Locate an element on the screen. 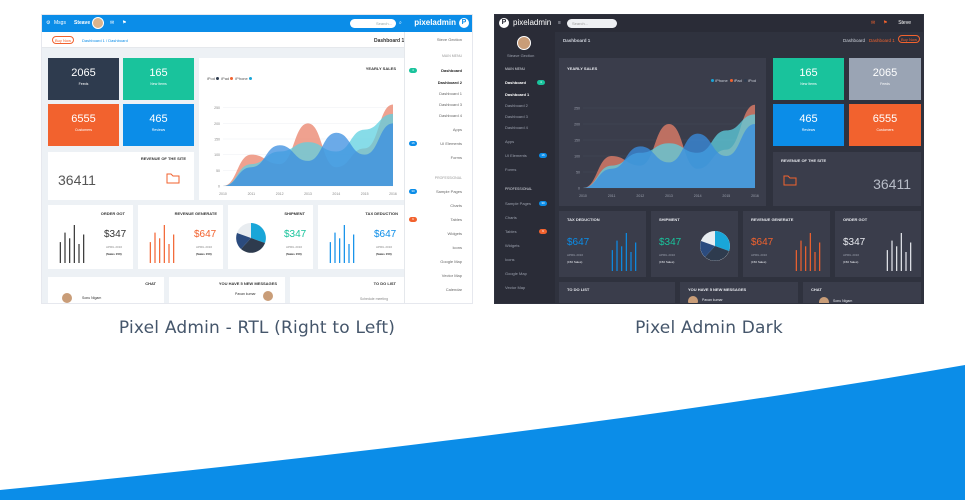 The width and height of the screenshot is (965, 500). mini-value: $347 is located at coordinates (295, 234).